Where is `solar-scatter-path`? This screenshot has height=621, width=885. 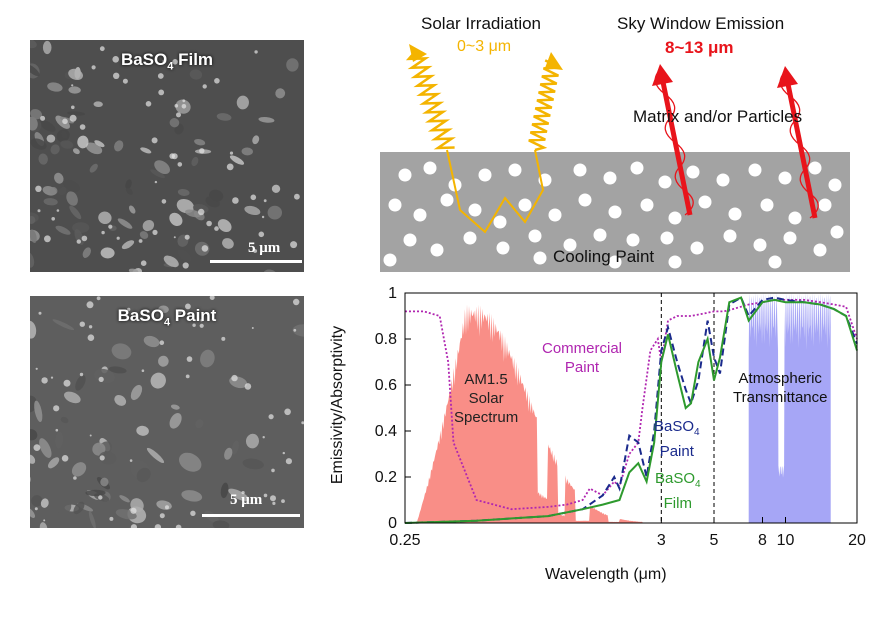
solar-scatter-path is located at coordinates (495, 191).